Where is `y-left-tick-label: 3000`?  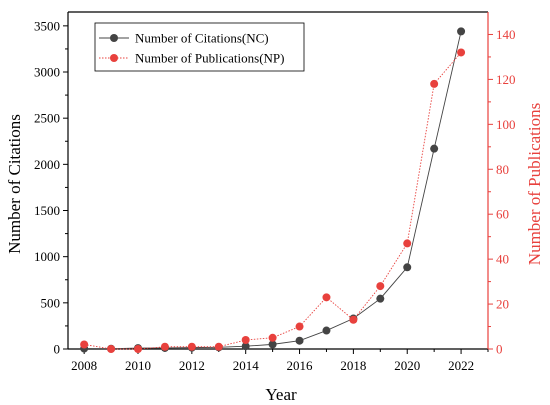
y-left-tick-label: 3000 is located at coordinates (47, 72).